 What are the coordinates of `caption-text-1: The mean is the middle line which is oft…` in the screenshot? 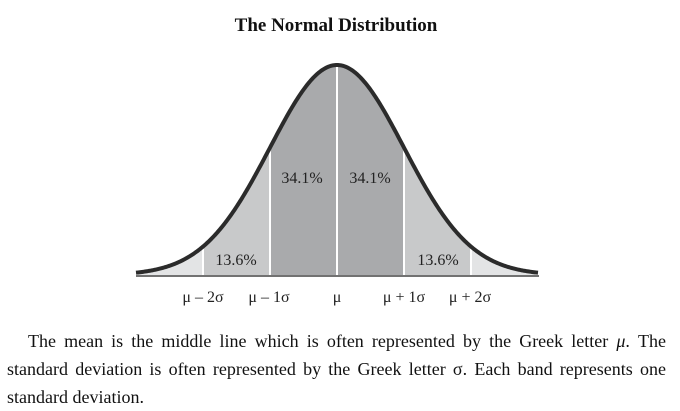 It's located at (322, 341).